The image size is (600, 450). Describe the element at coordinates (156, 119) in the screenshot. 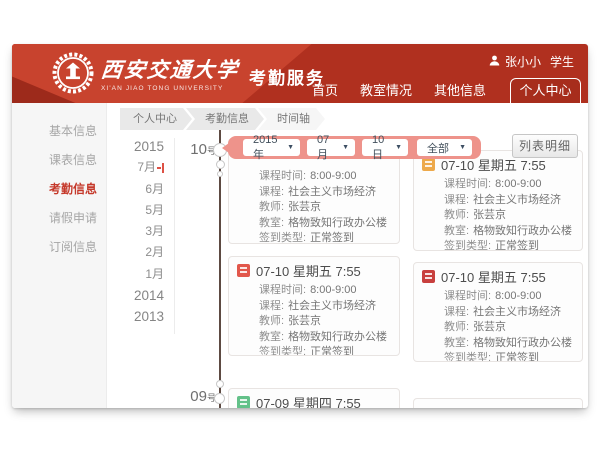

I see `breadcrumb-personal-center: 个人中心` at that location.